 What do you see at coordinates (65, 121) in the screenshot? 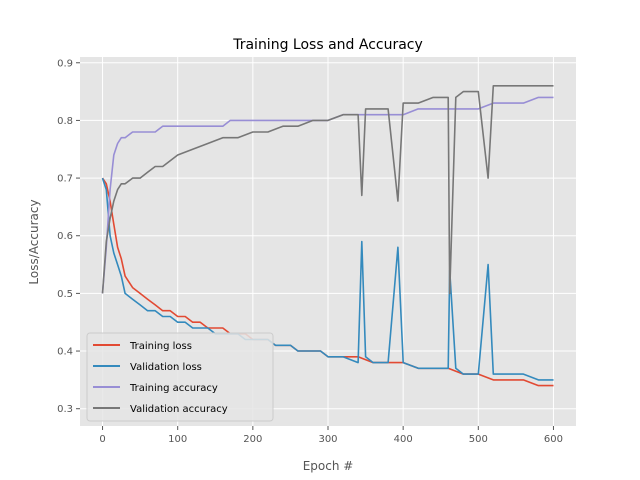
I see `y-tick-label: 0.8` at bounding box center [65, 121].